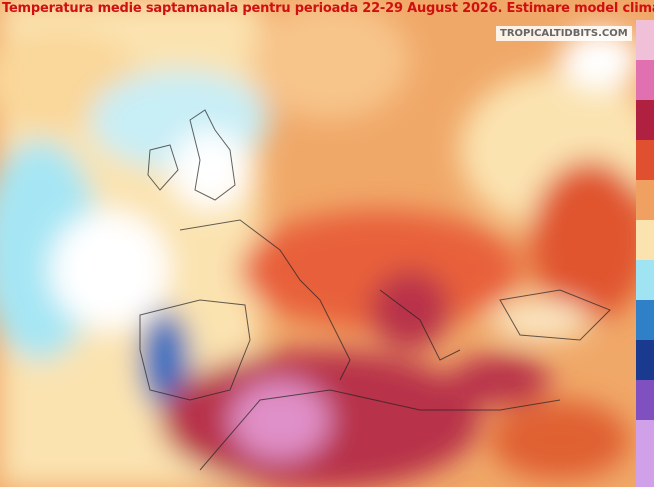  I want to click on color-scale, so click(645, 253).